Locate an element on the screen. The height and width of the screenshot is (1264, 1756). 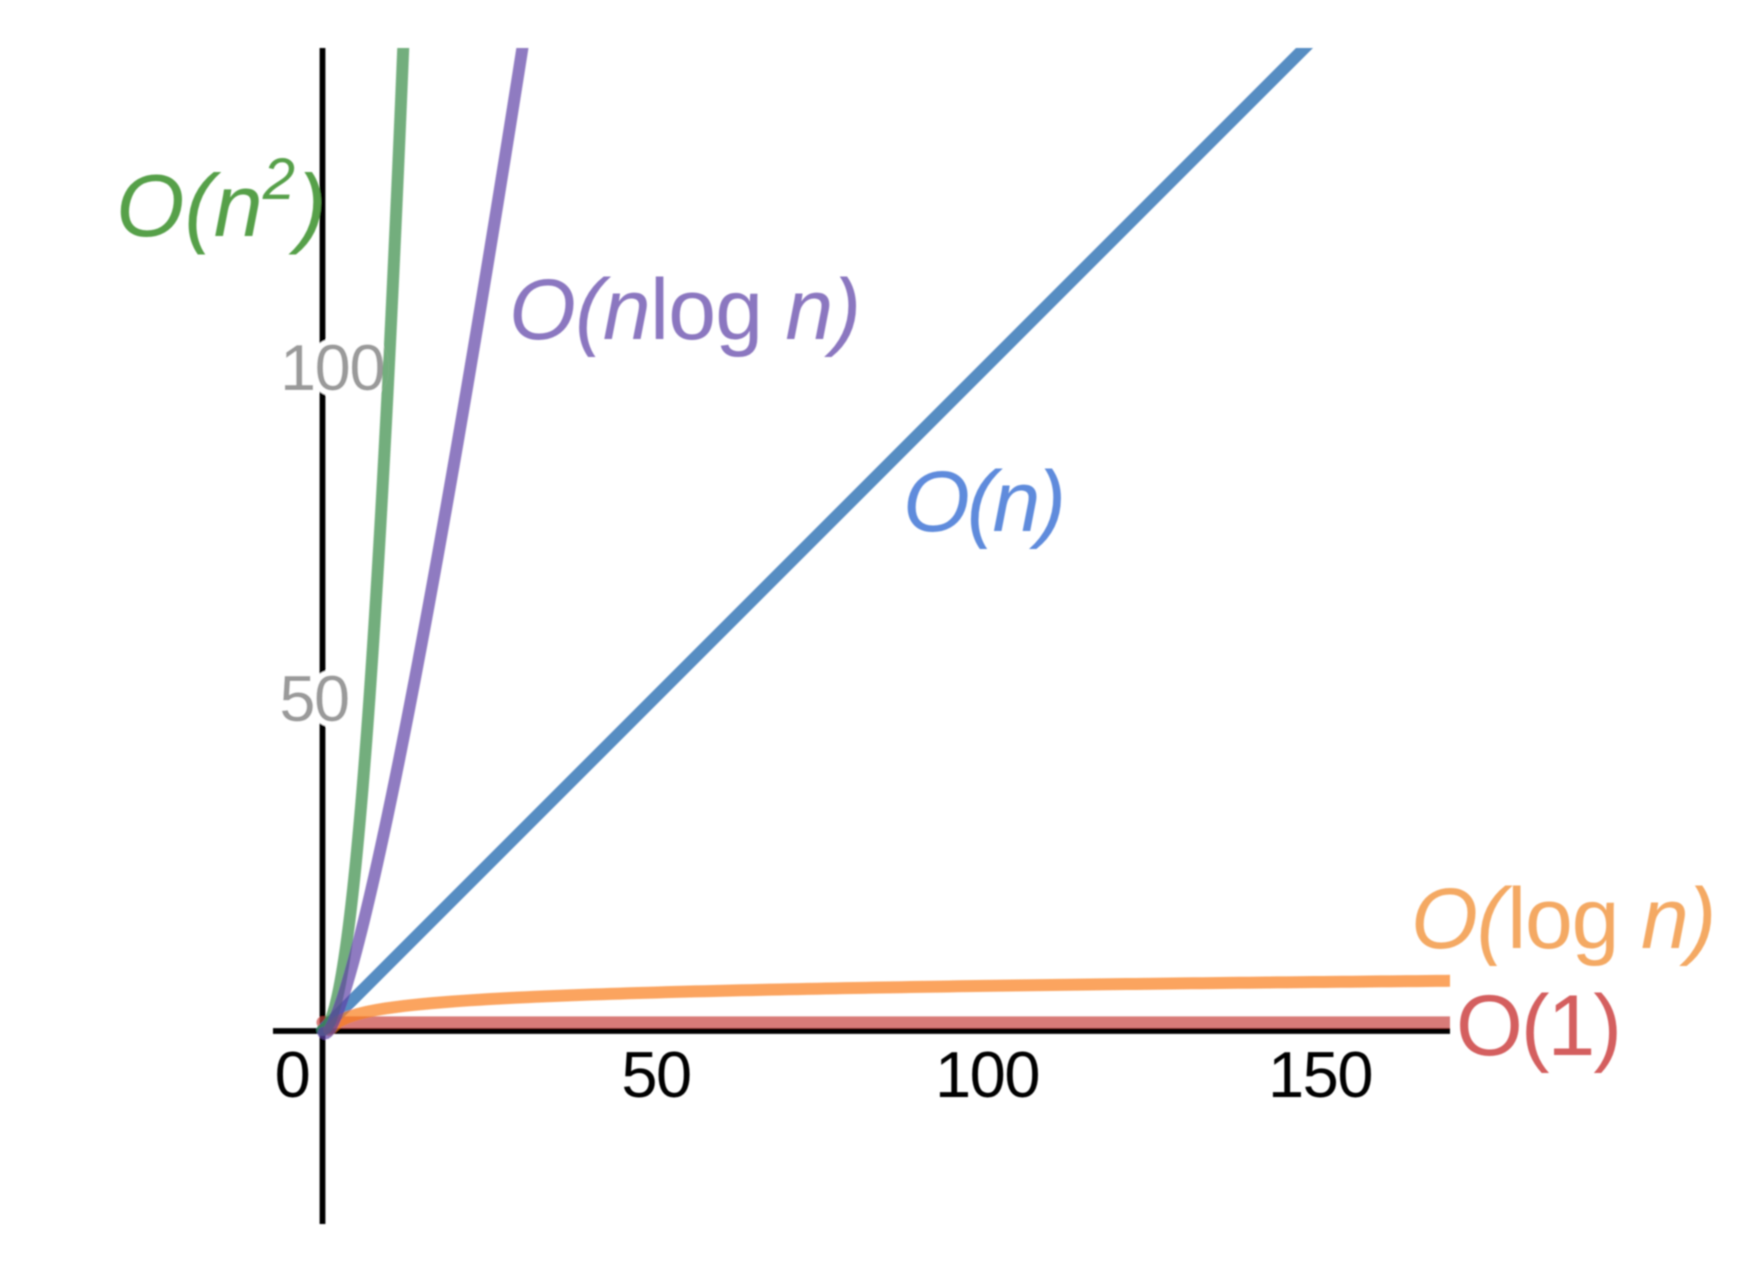
svg-text: O(nlog n) is located at coordinates (684, 310).